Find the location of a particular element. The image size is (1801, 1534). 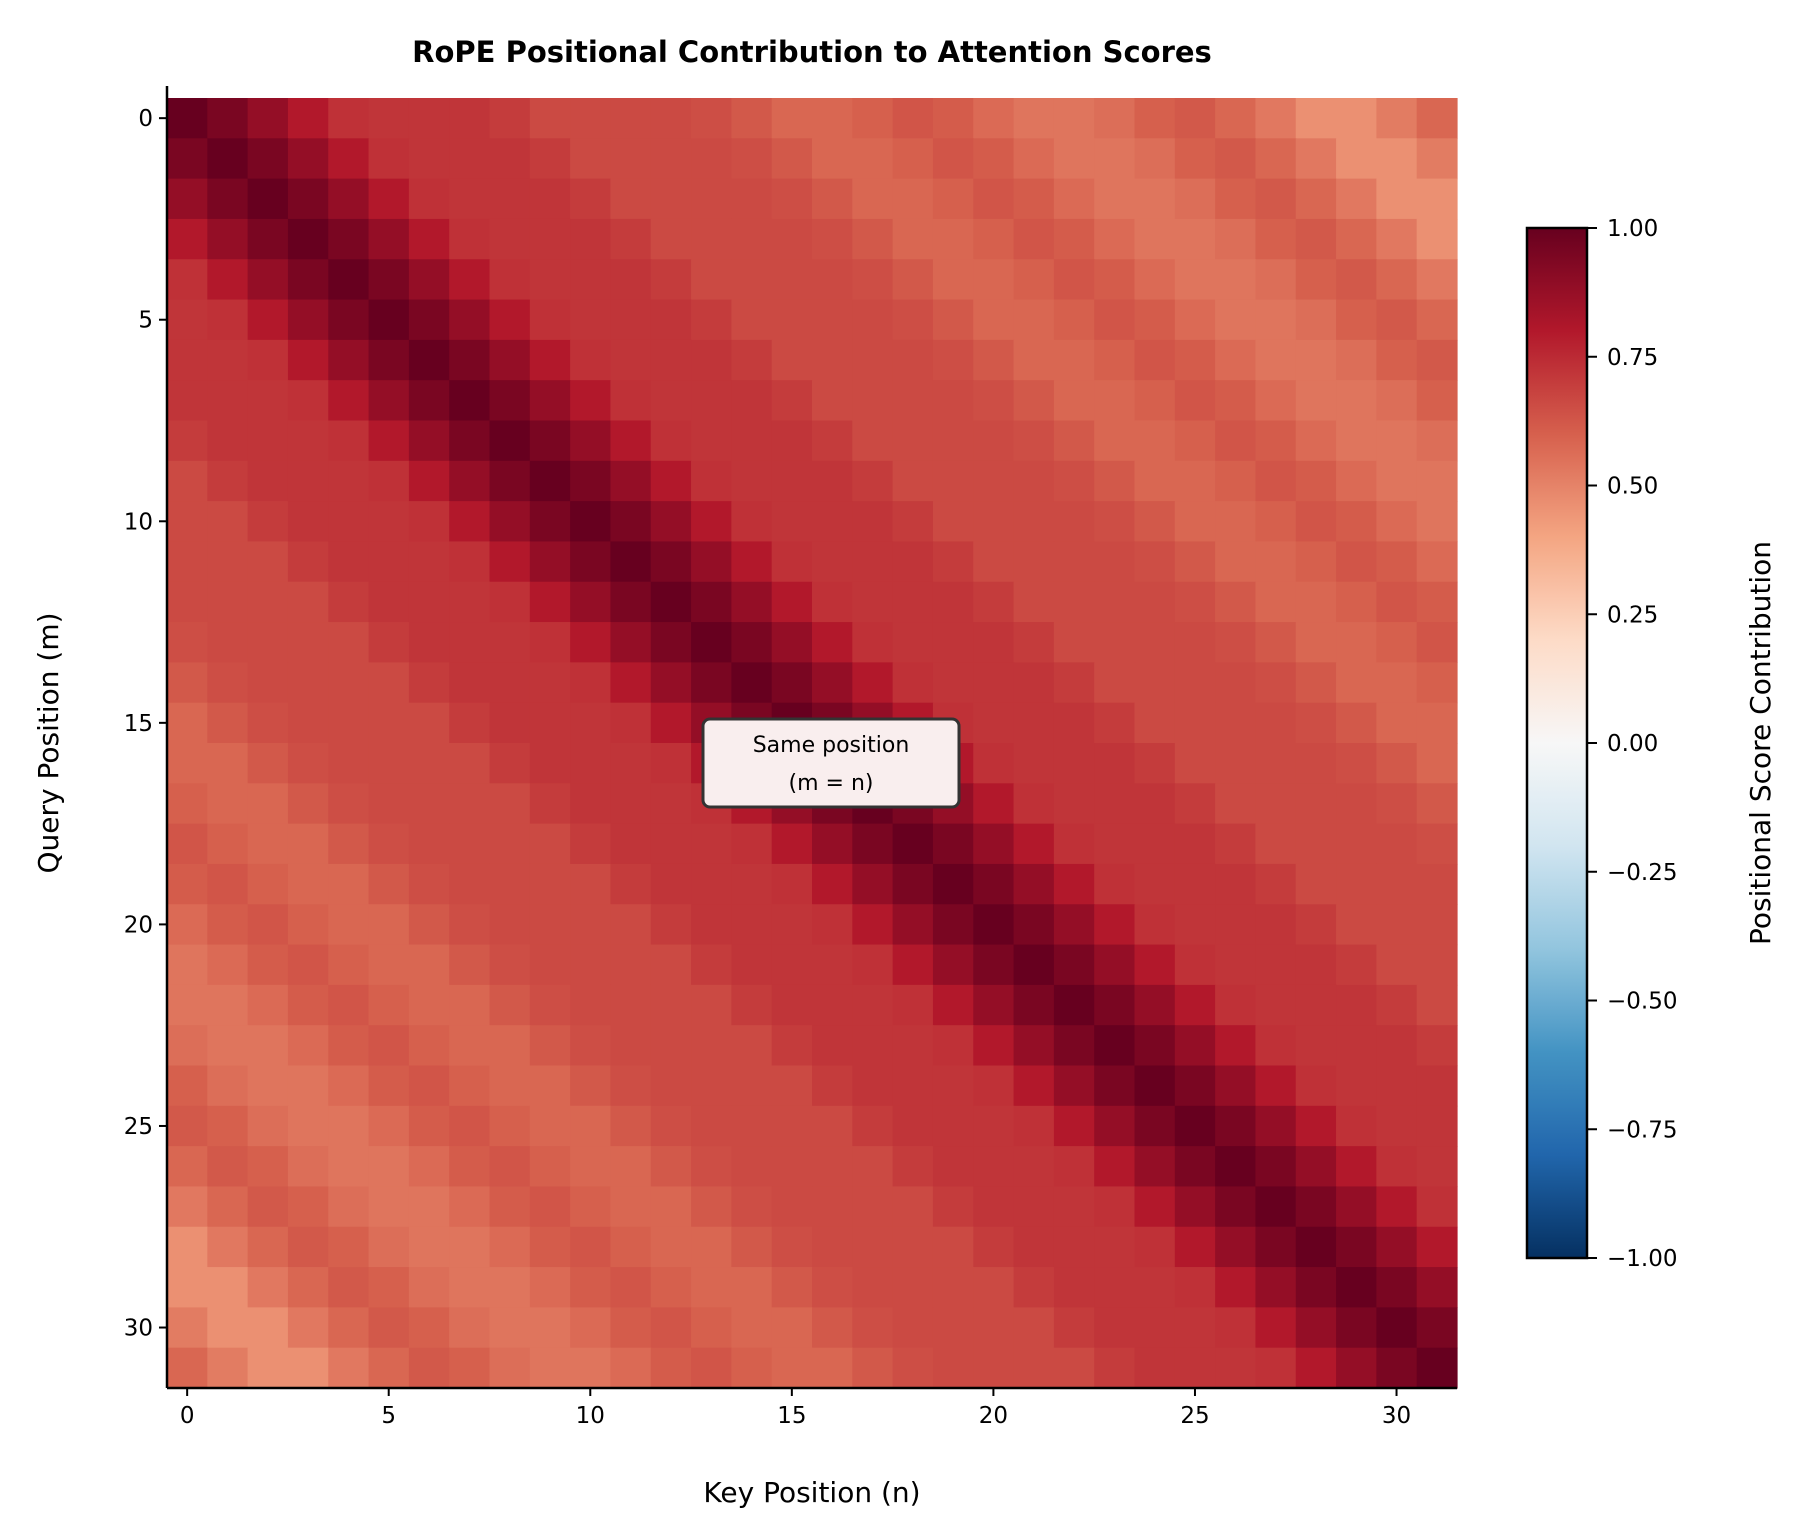

colorbar-tick-label: 0.25 is located at coordinates (1632, 615).